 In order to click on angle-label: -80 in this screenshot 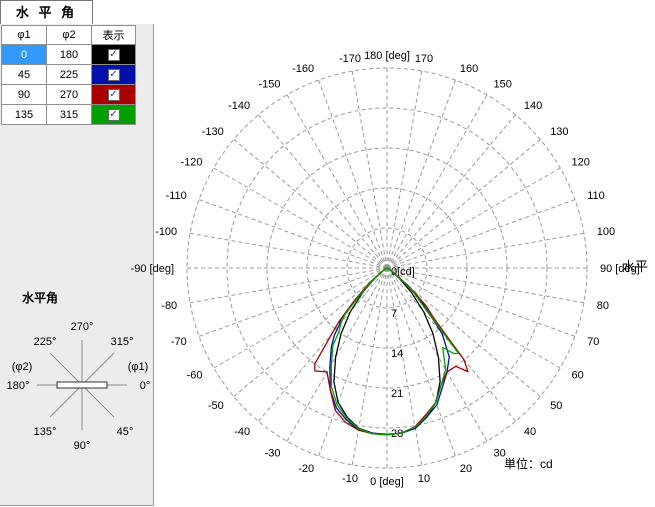, I will do `click(169, 306)`.